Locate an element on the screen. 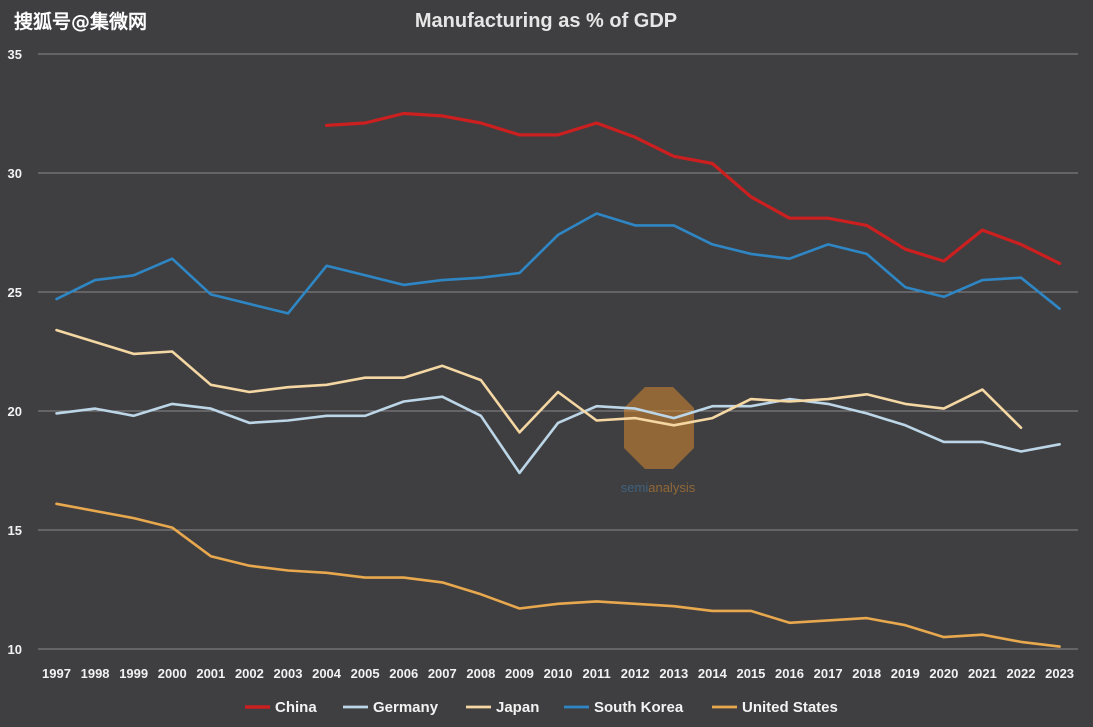  x-tick-label: 2001 is located at coordinates (210, 673).